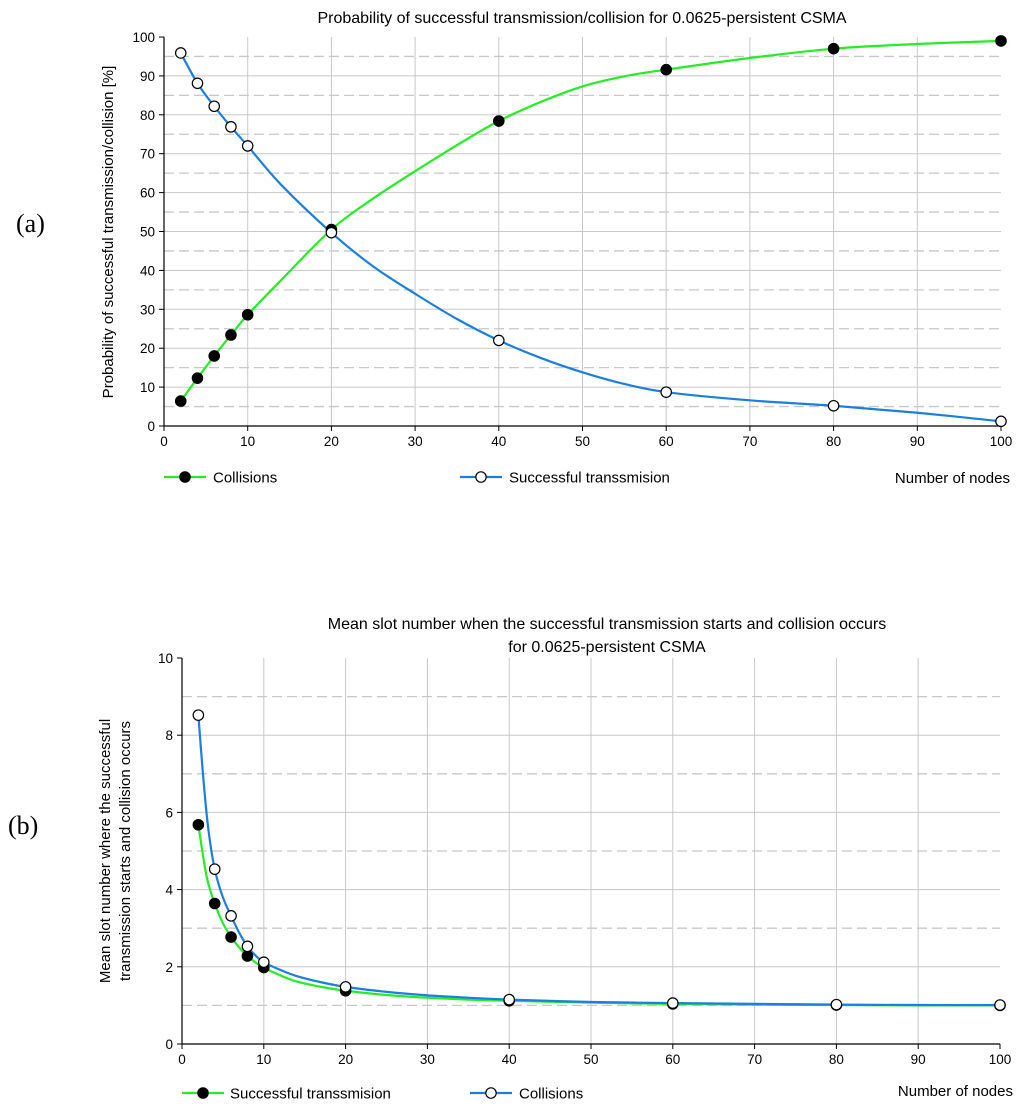 This screenshot has width=1024, height=1111. I want to click on chart-b-x-tick-label: 30, so click(427, 1059).